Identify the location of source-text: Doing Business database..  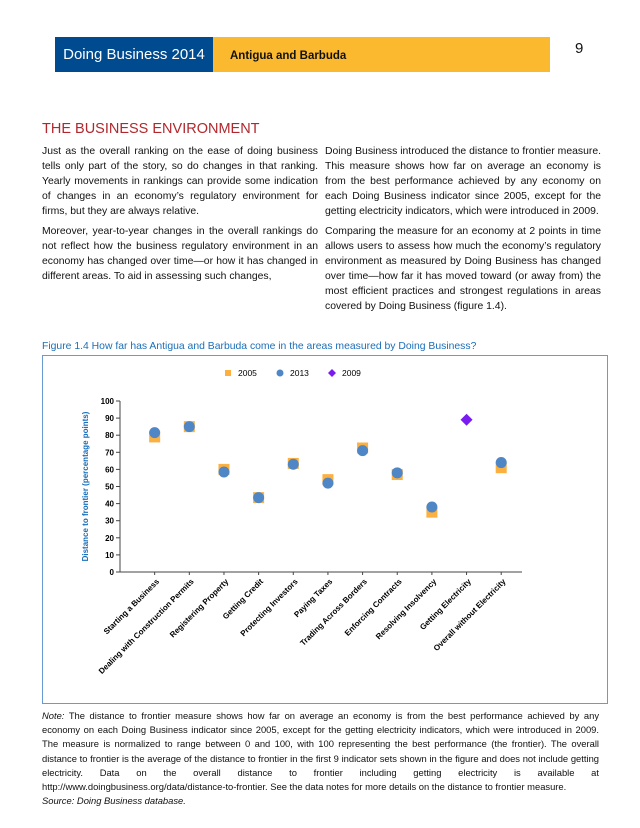
(131, 801).